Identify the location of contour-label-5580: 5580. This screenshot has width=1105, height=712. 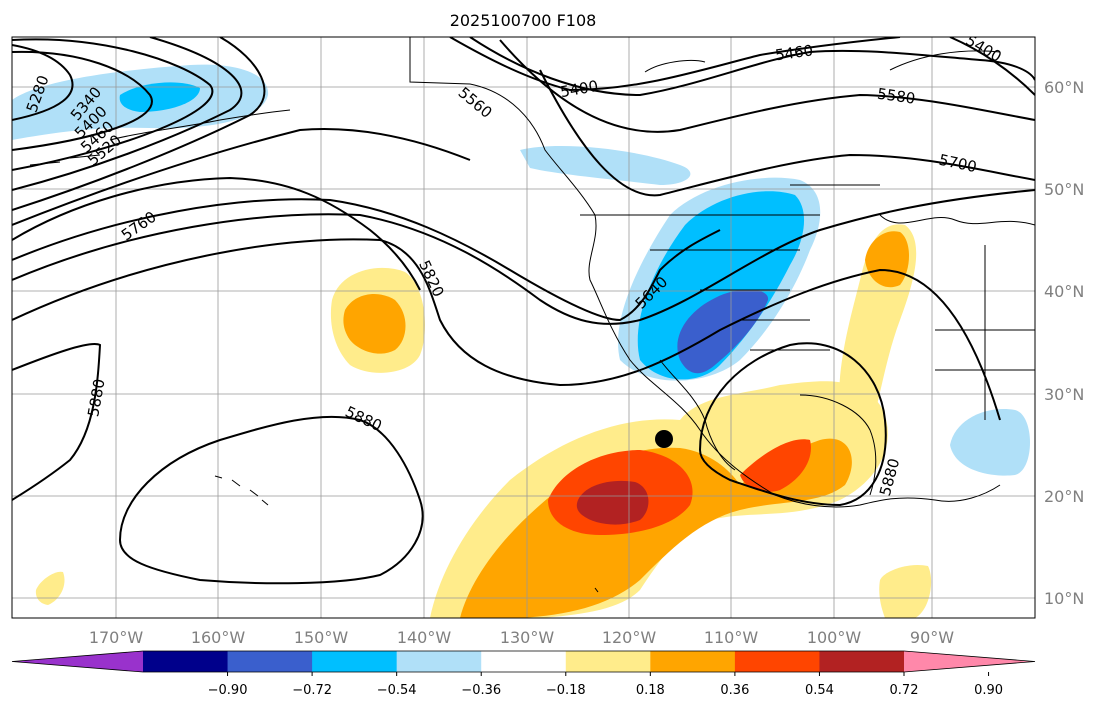
(896, 96).